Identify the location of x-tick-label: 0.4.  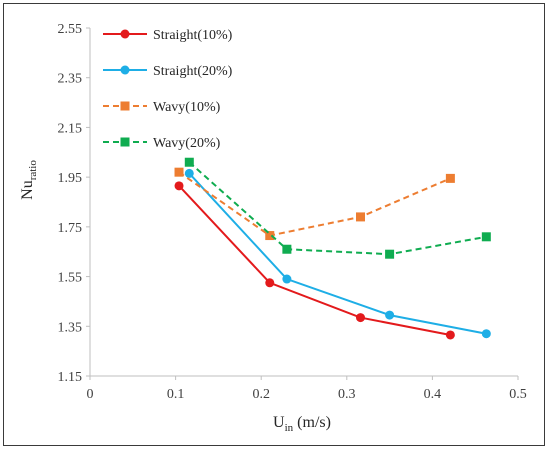
(433, 394).